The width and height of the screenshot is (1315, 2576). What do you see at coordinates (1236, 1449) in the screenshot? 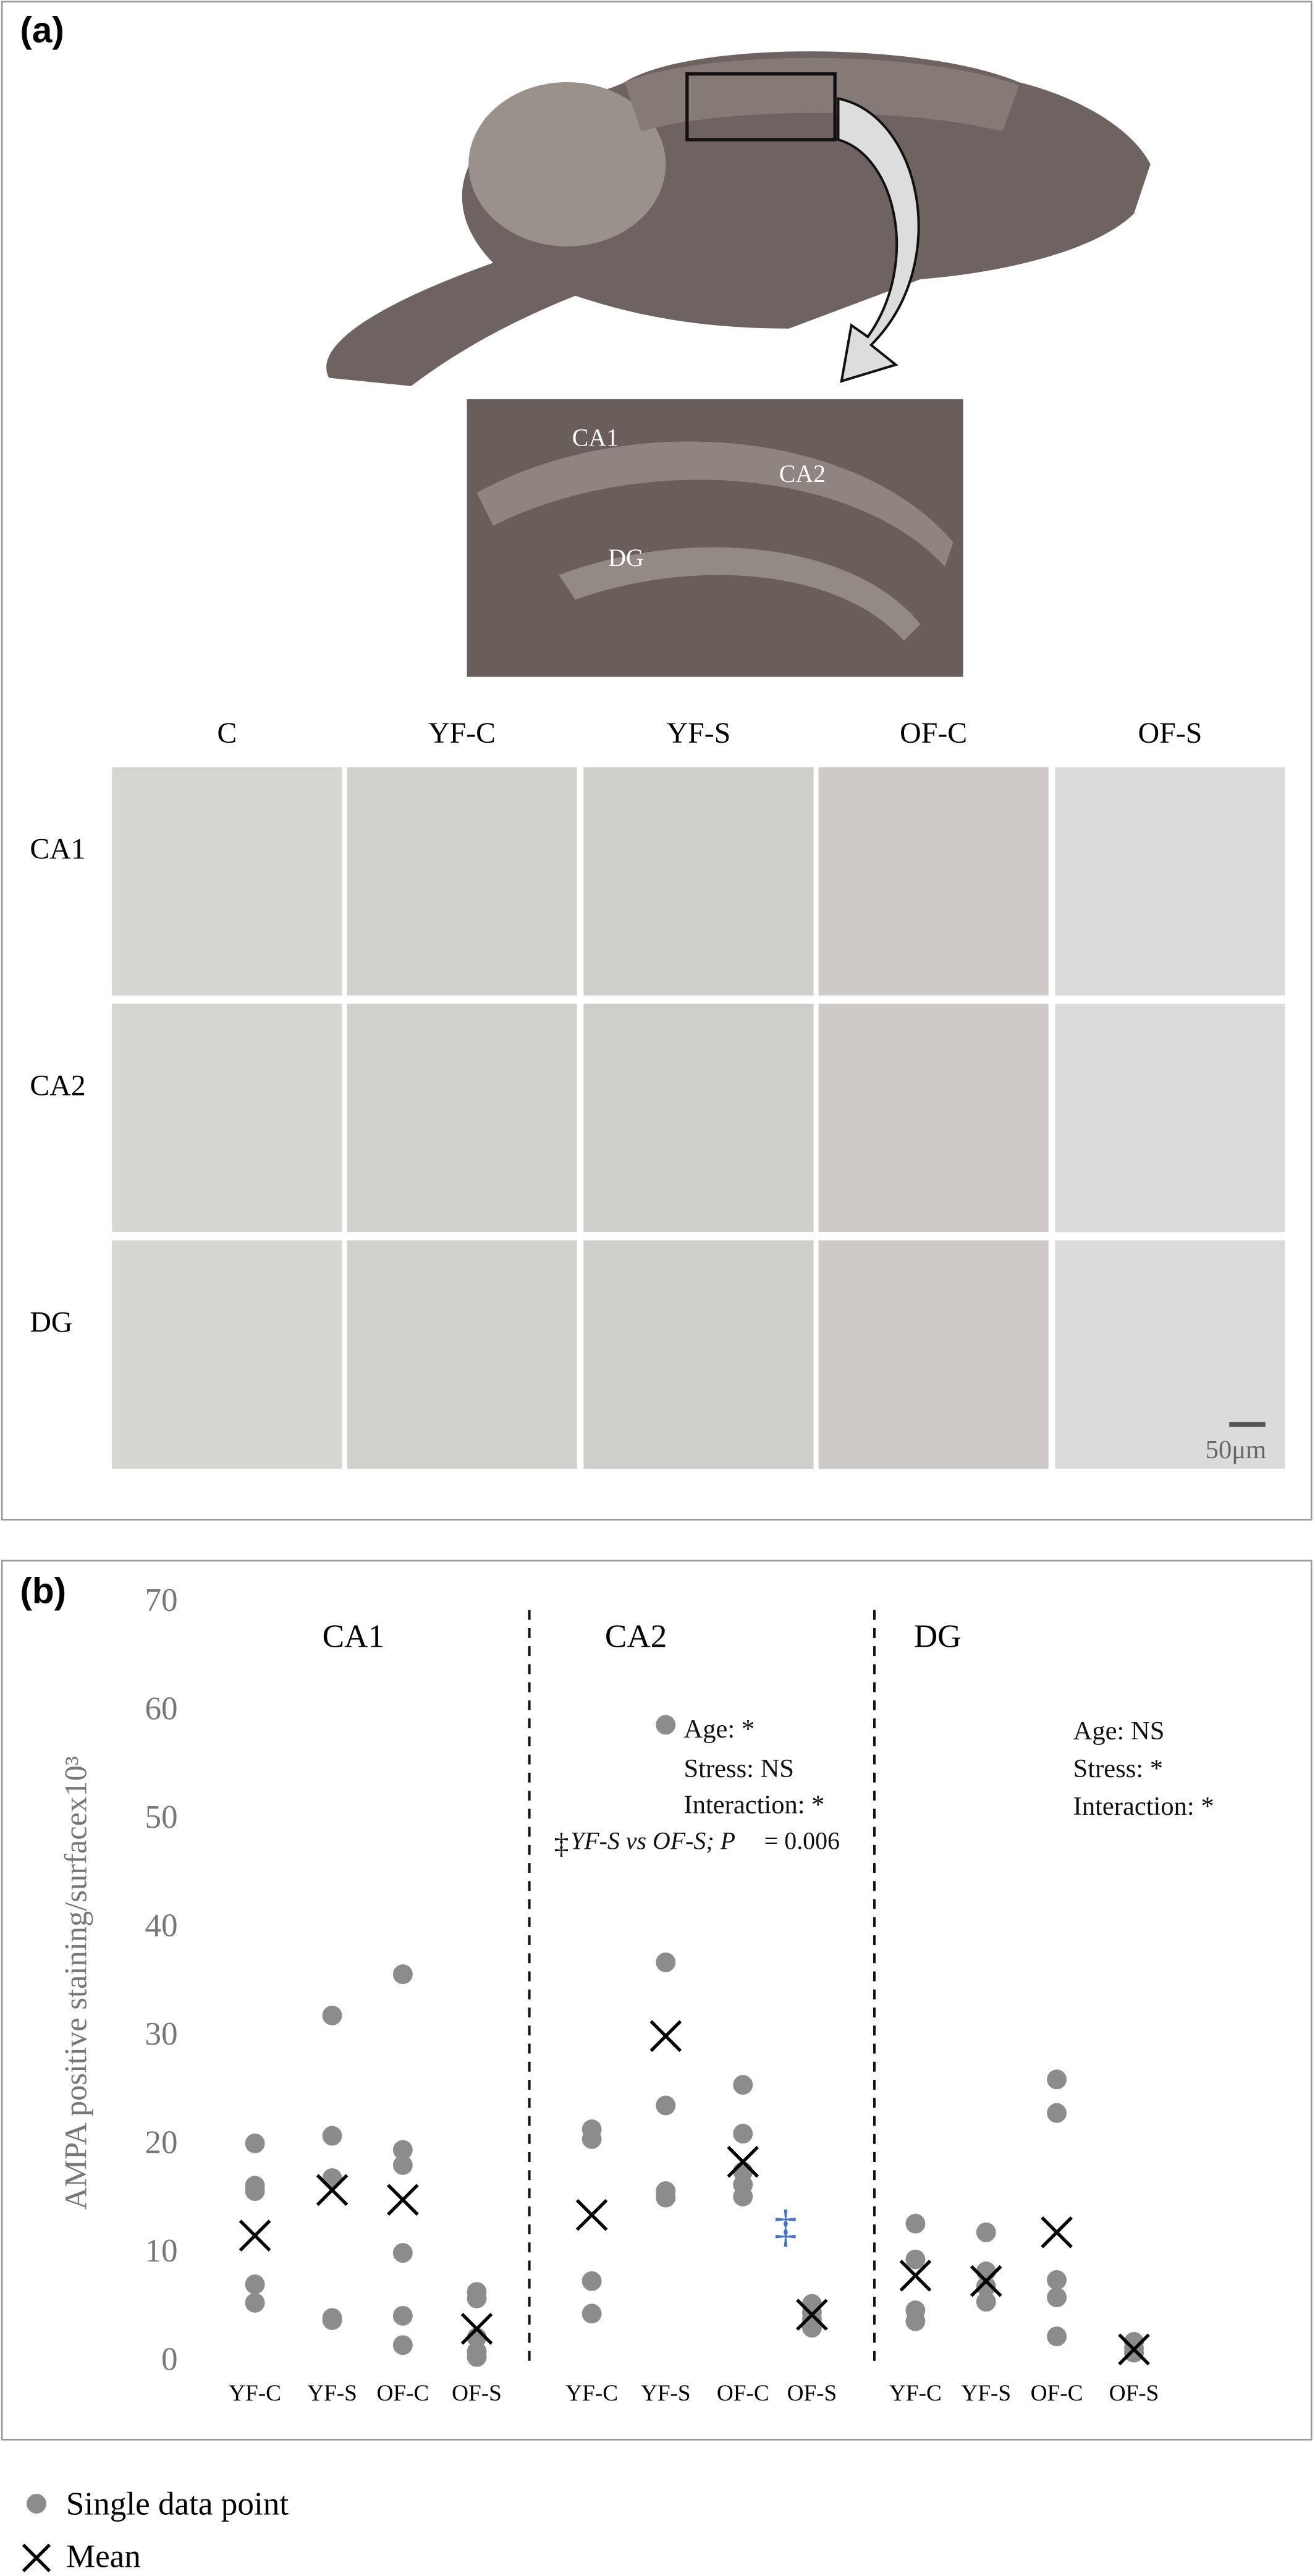
I see `scale-bar-label: 50μm` at bounding box center [1236, 1449].